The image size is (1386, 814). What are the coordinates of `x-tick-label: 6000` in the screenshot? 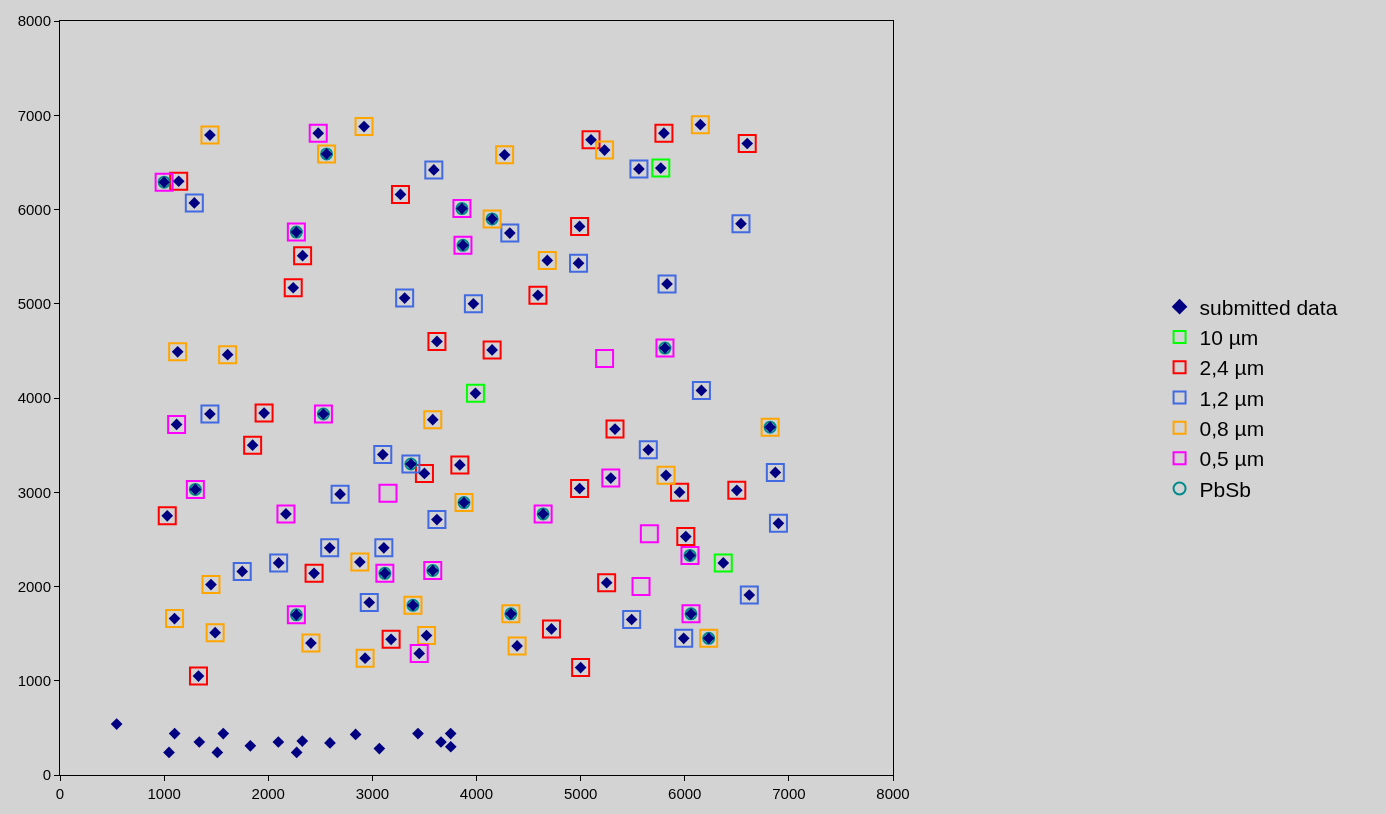 It's located at (685, 793).